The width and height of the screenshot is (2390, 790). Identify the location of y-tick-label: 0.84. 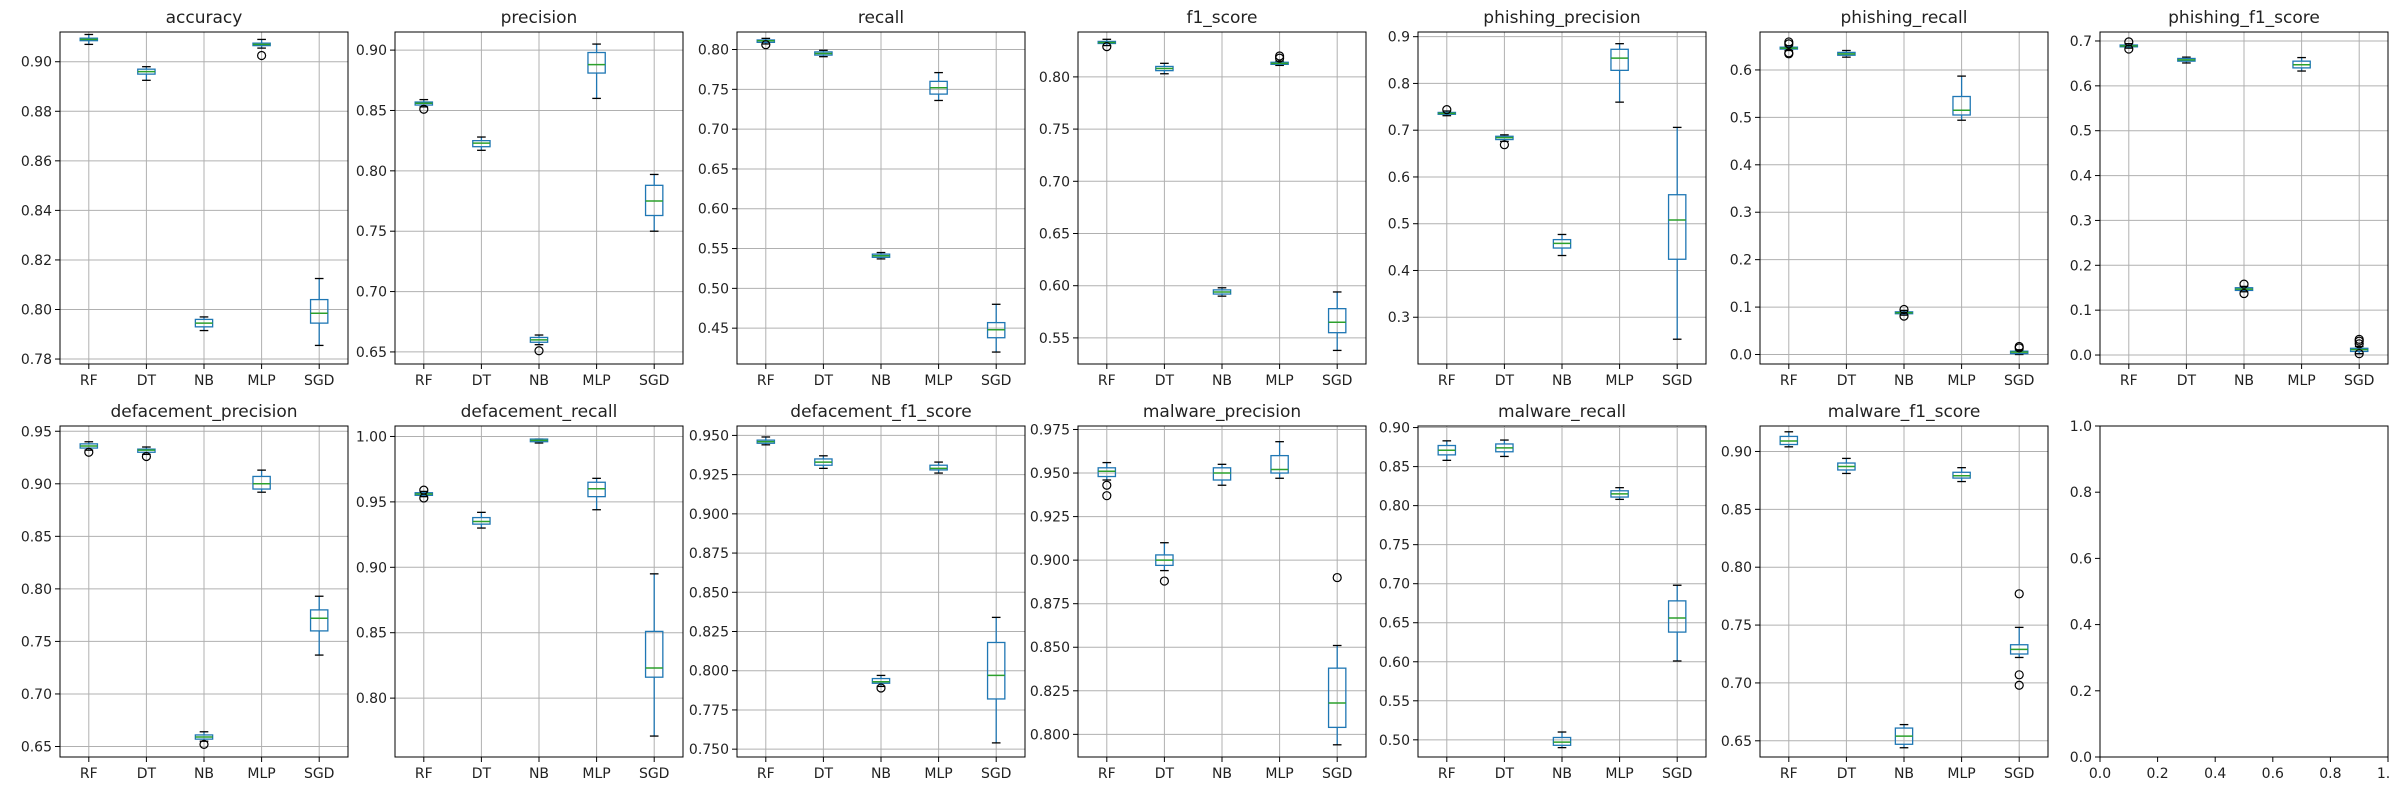
(36, 211).